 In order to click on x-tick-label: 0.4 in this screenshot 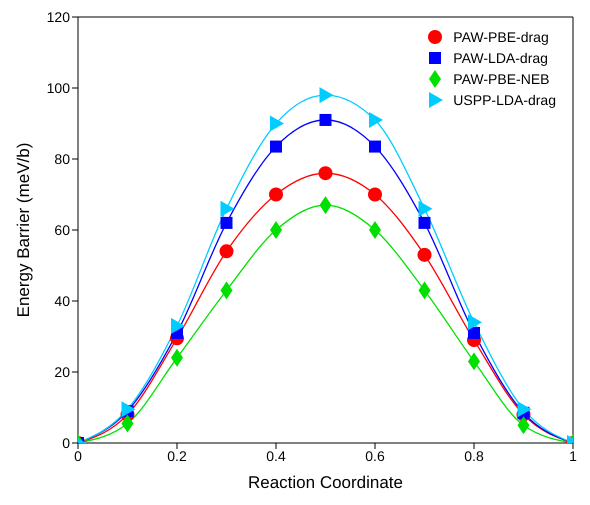, I will do `click(276, 456)`.